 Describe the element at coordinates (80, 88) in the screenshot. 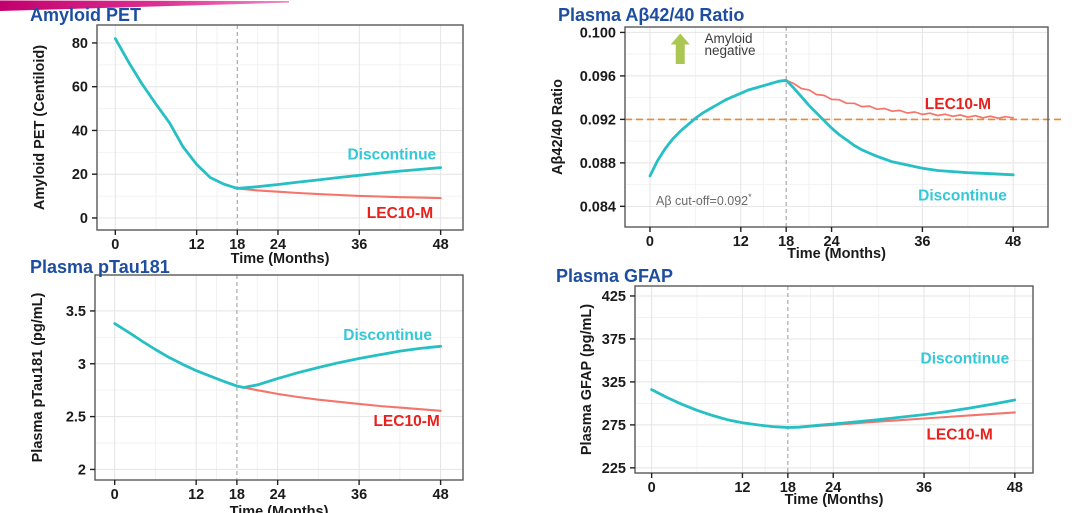

I see `y-tick-label: 60` at that location.